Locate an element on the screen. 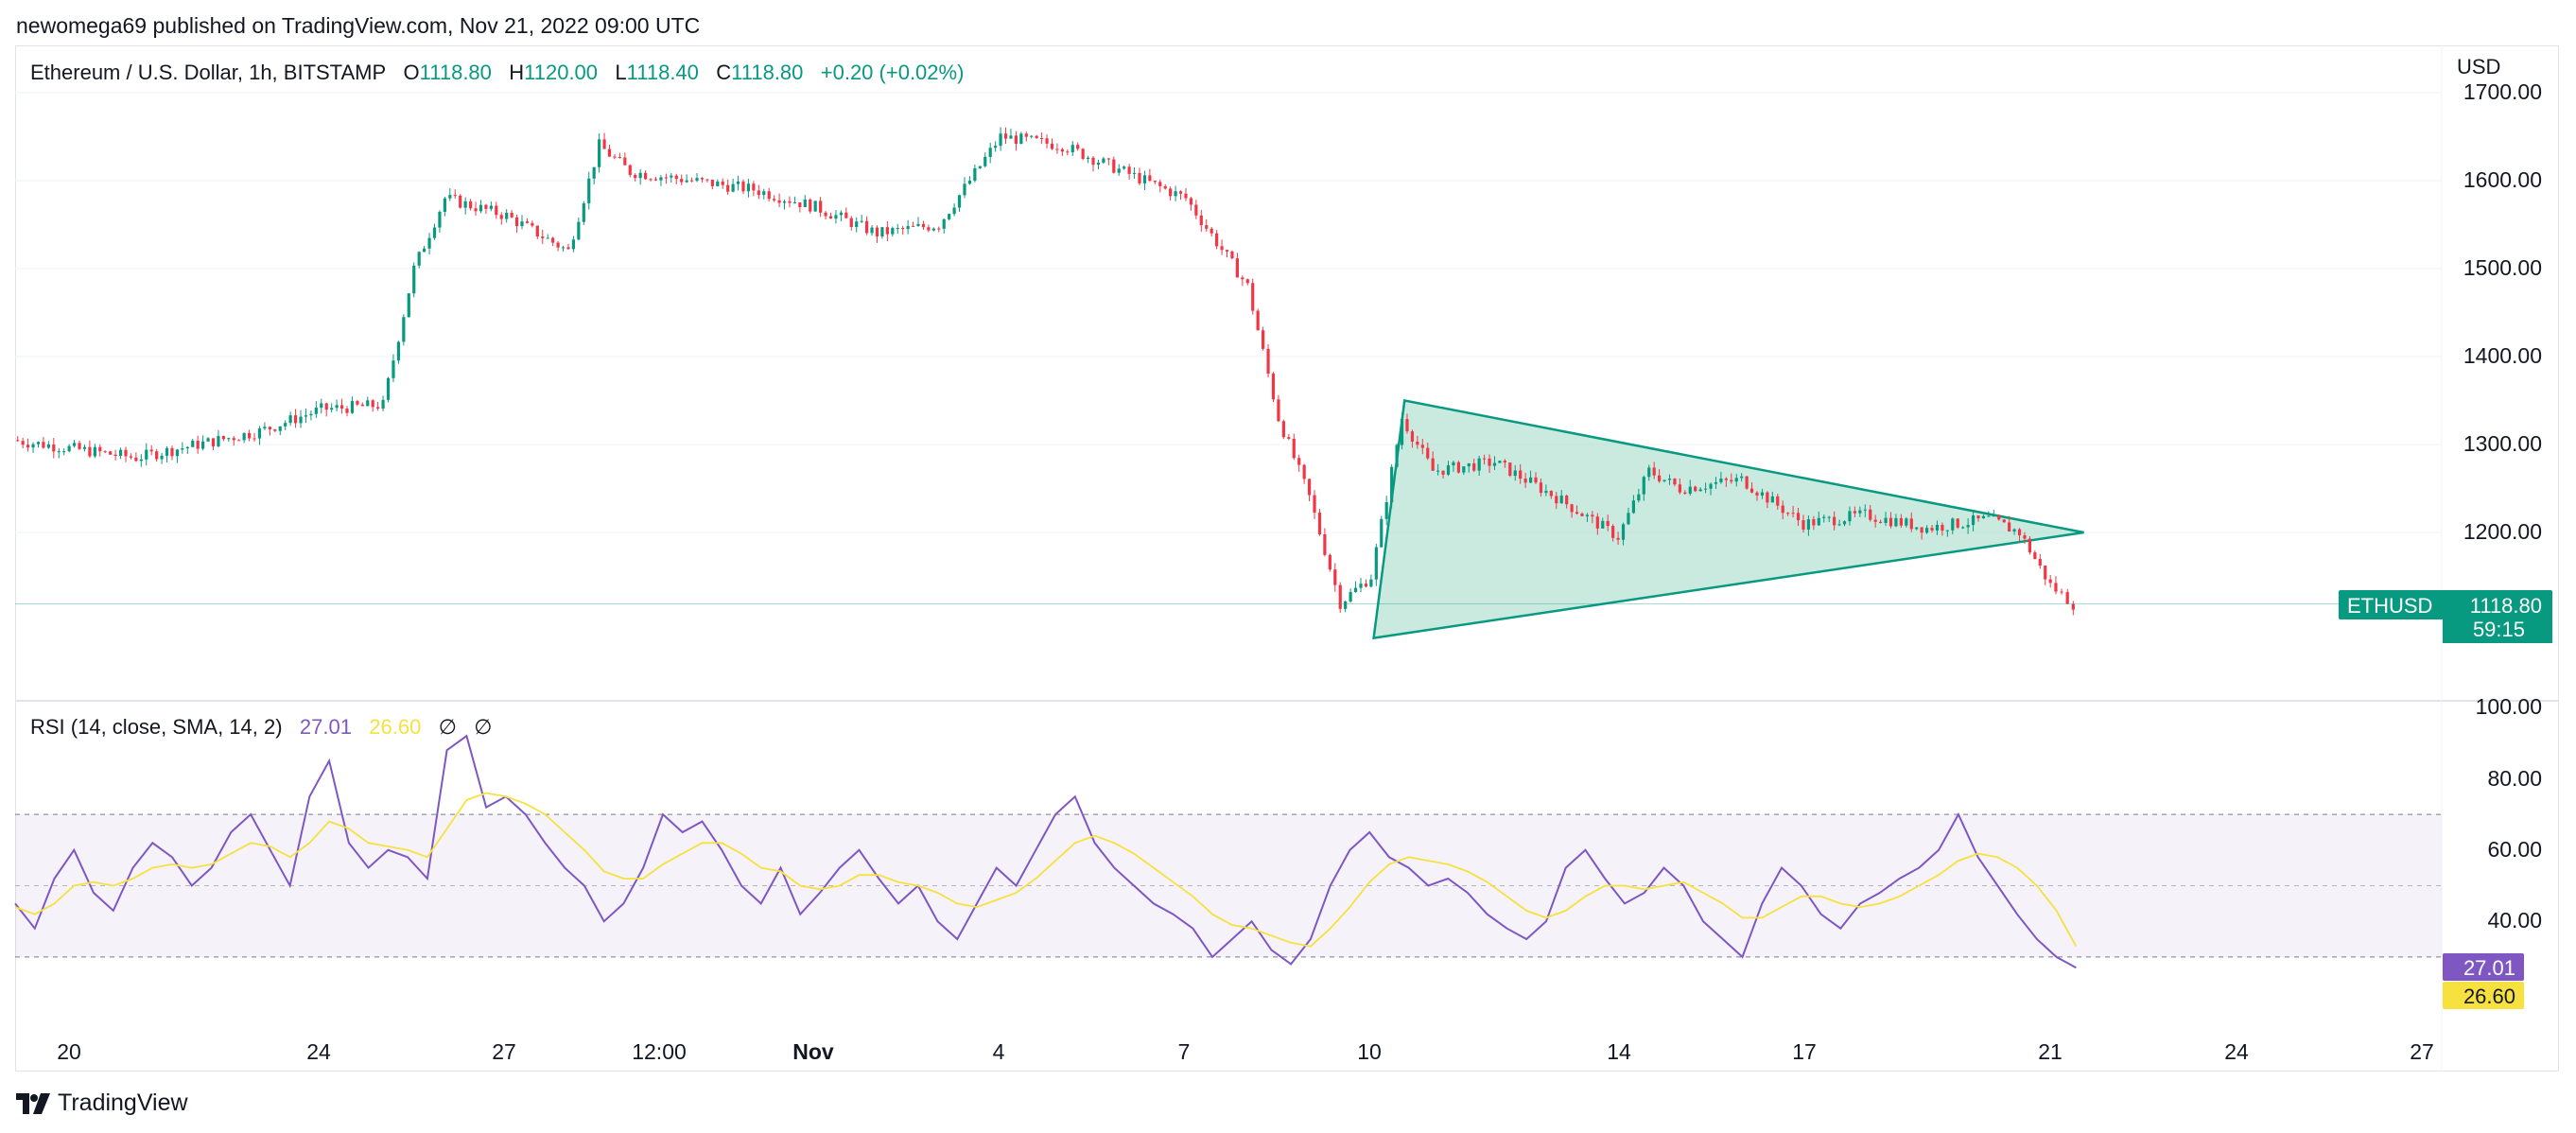 The height and width of the screenshot is (1133, 2576). price-tick-1600: 1600.00 is located at coordinates (2502, 180).